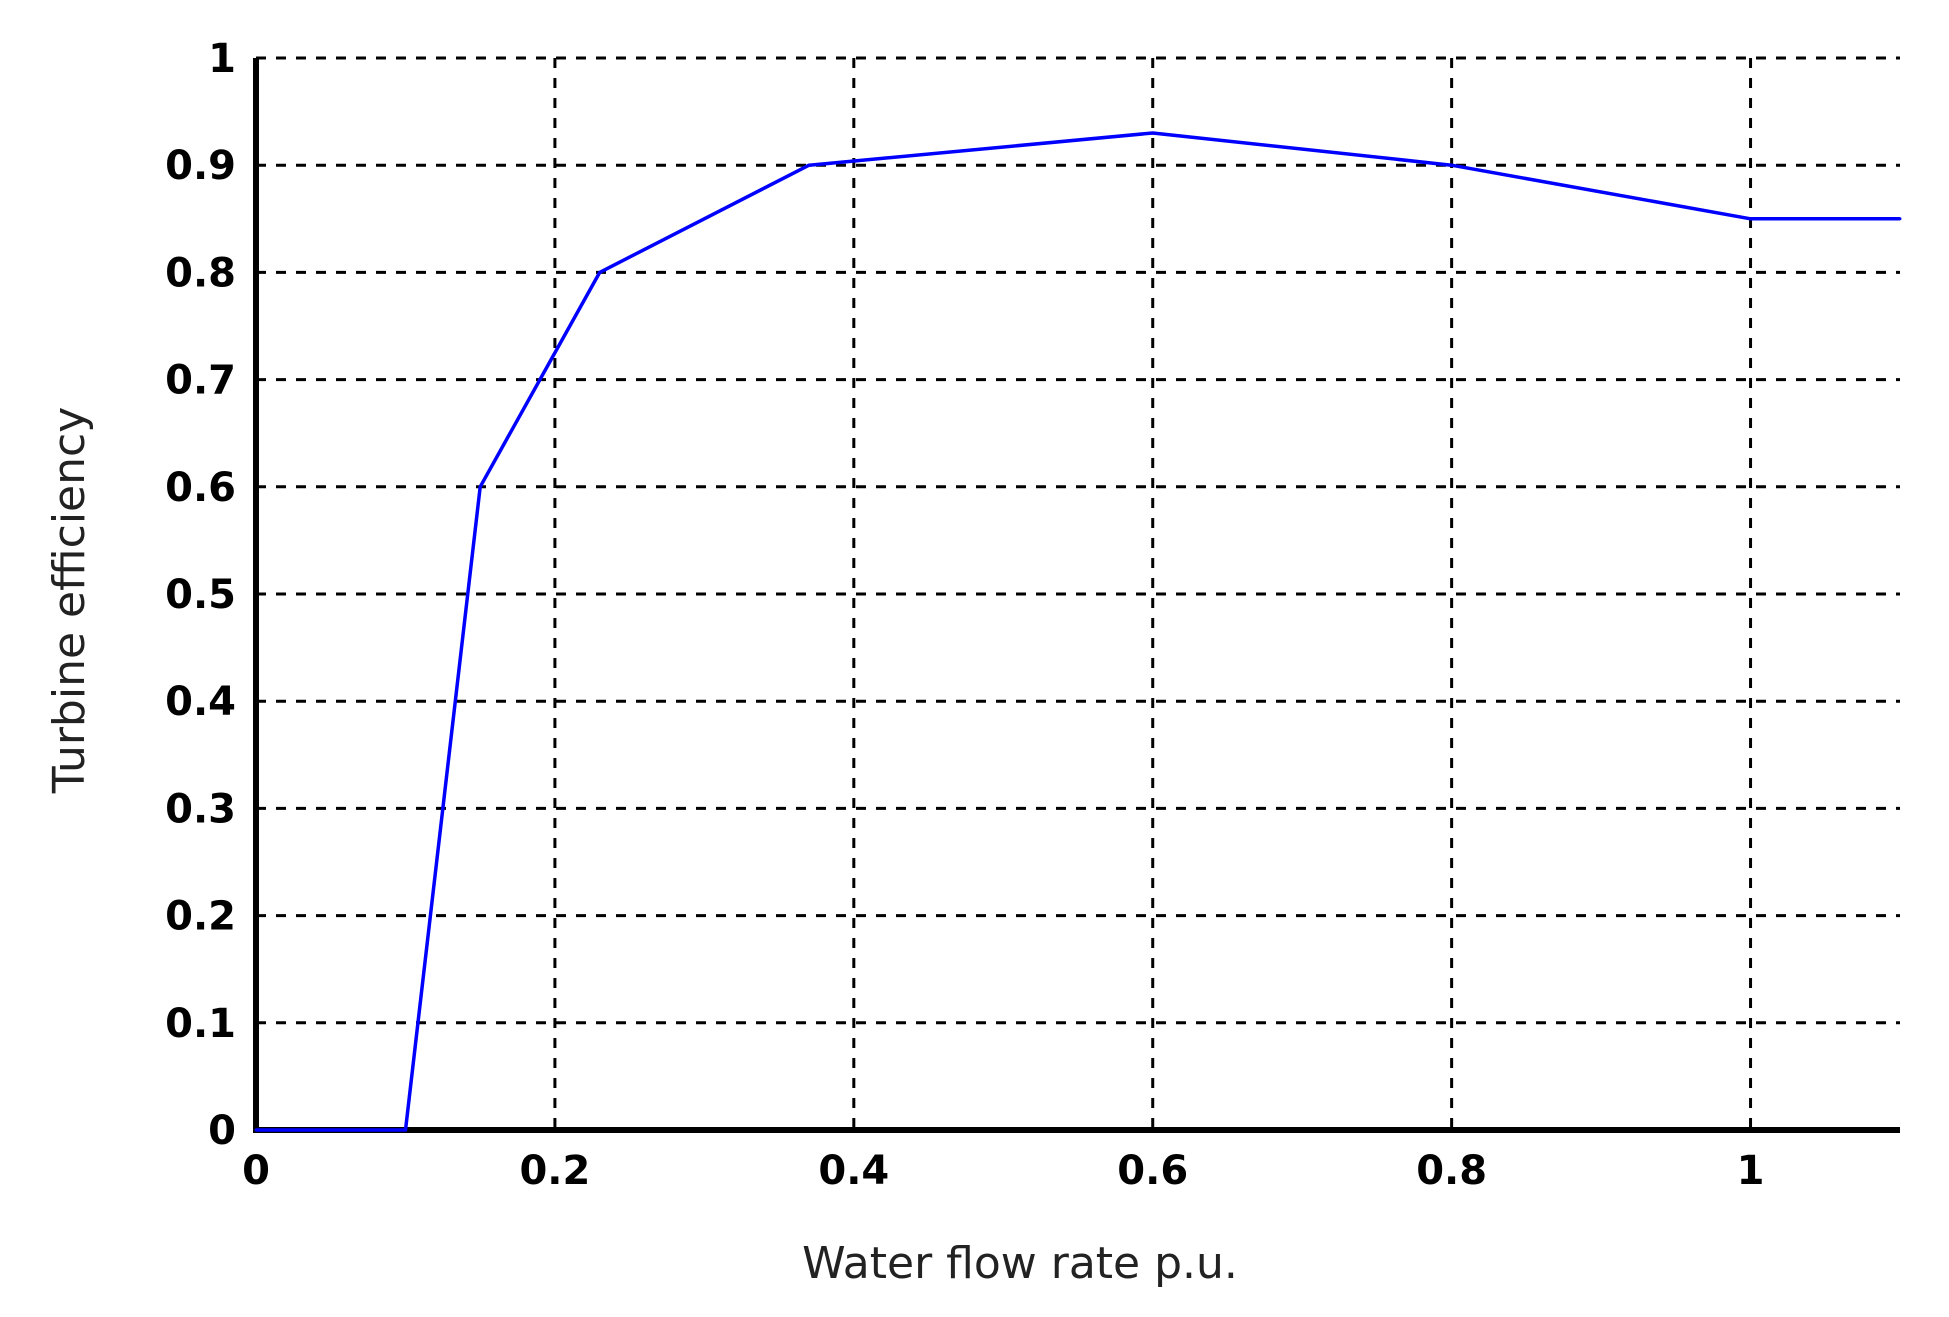 The height and width of the screenshot is (1317, 1949). I want to click on y-axis-title: Turbine efficiency, so click(69, 600).